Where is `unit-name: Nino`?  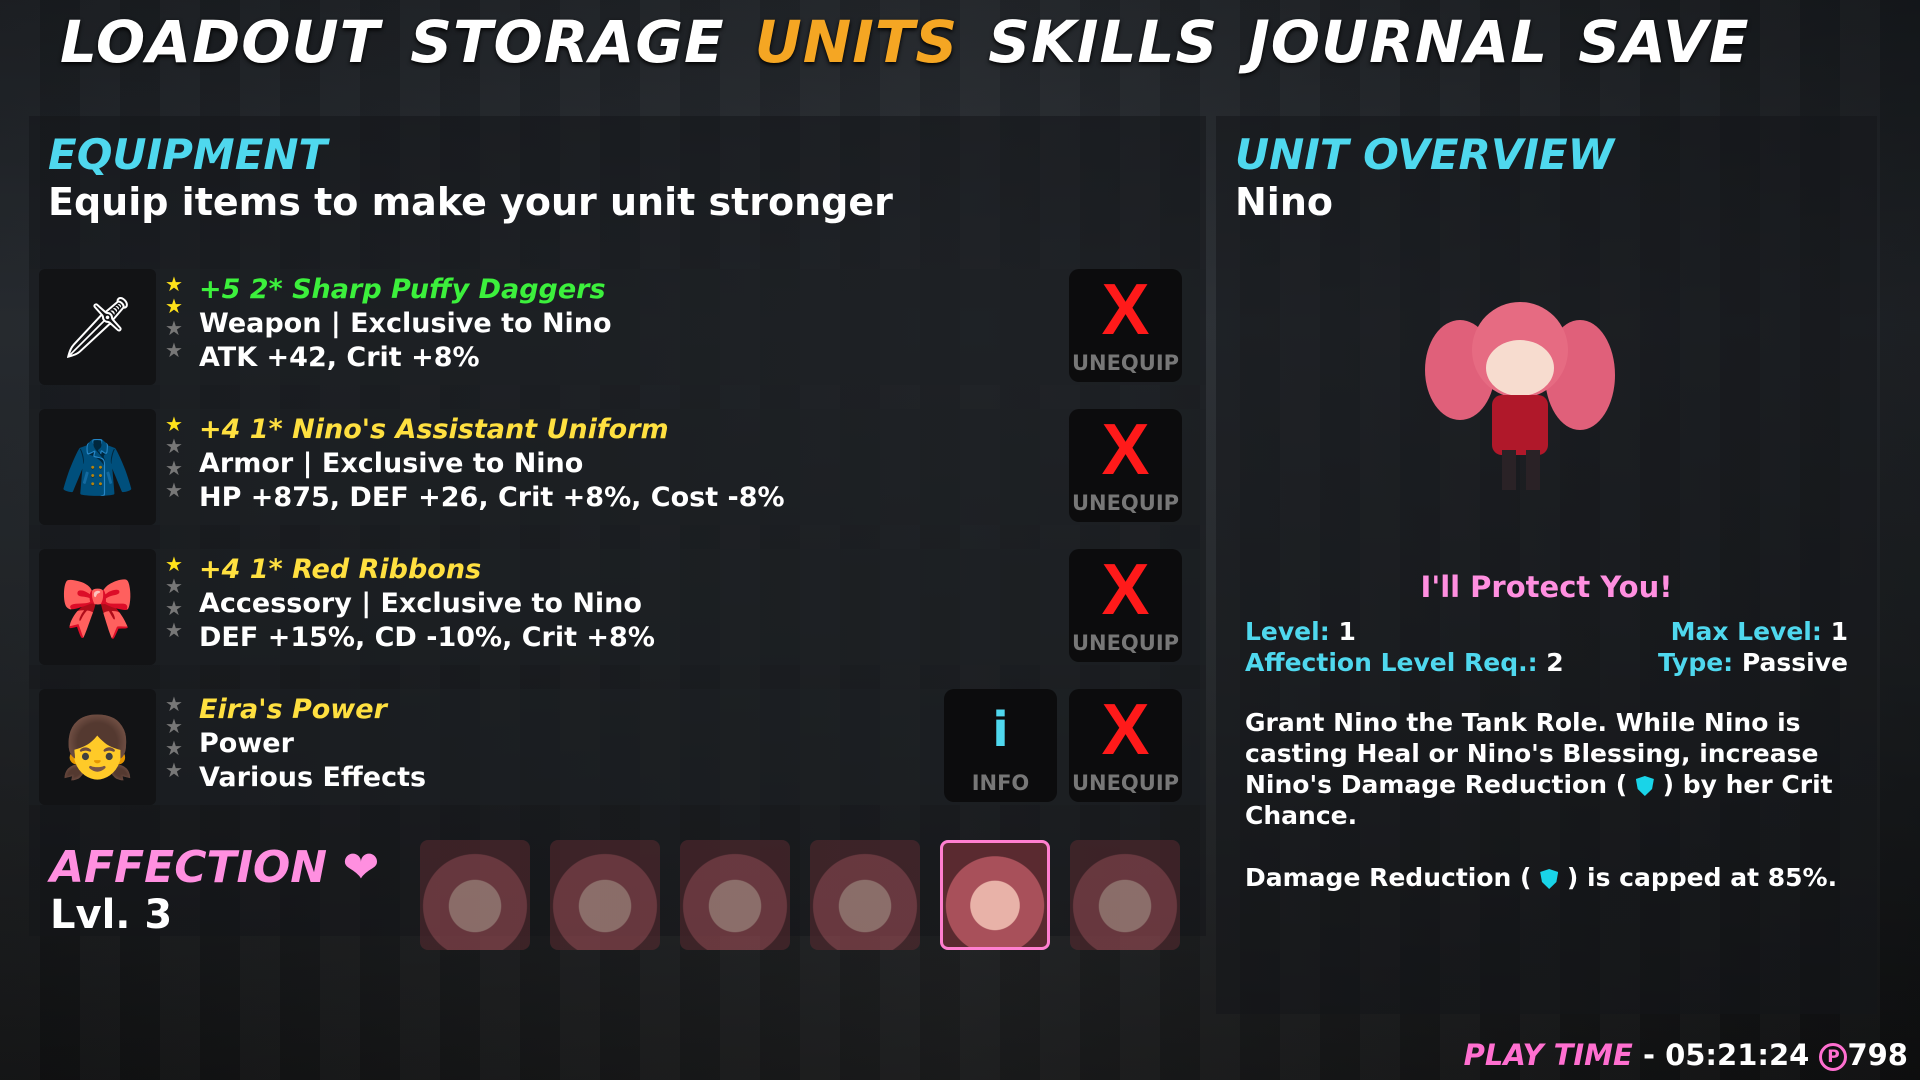
unit-name: Nino is located at coordinates (1284, 202).